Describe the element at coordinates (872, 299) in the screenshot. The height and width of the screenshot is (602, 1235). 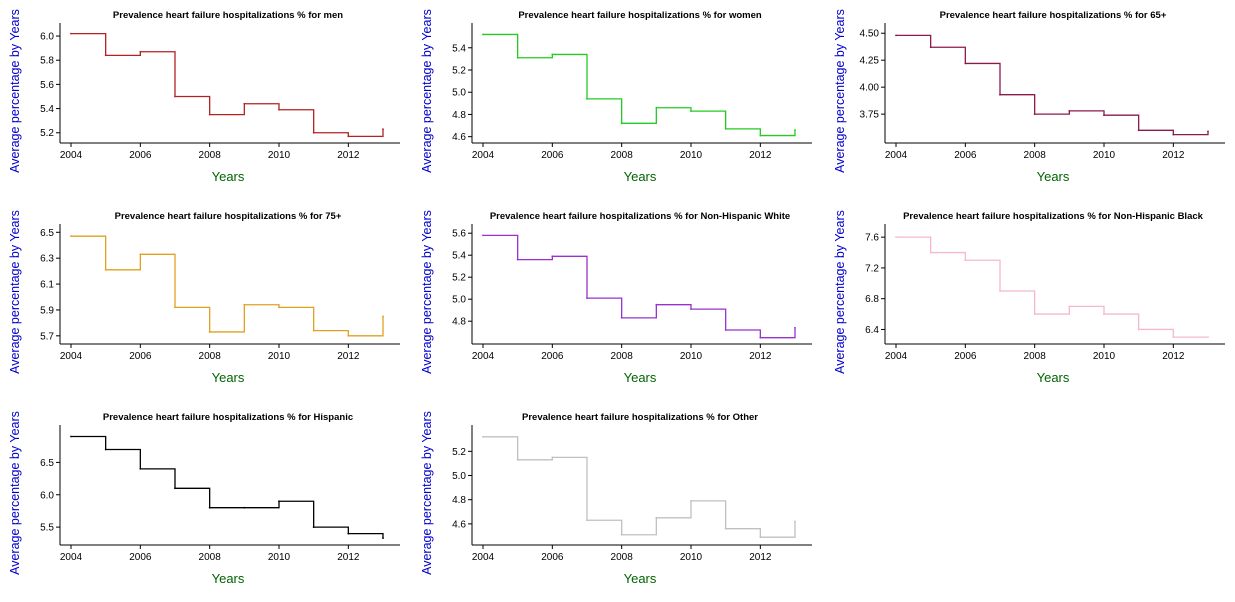
I see `y-tick-label: 6.8` at that location.